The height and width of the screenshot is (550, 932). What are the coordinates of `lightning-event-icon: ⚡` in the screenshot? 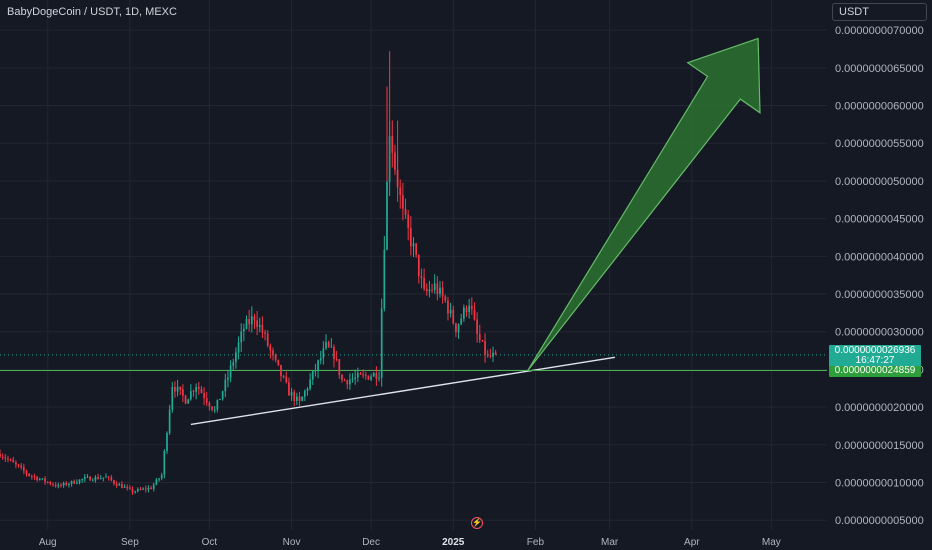 It's located at (477, 523).